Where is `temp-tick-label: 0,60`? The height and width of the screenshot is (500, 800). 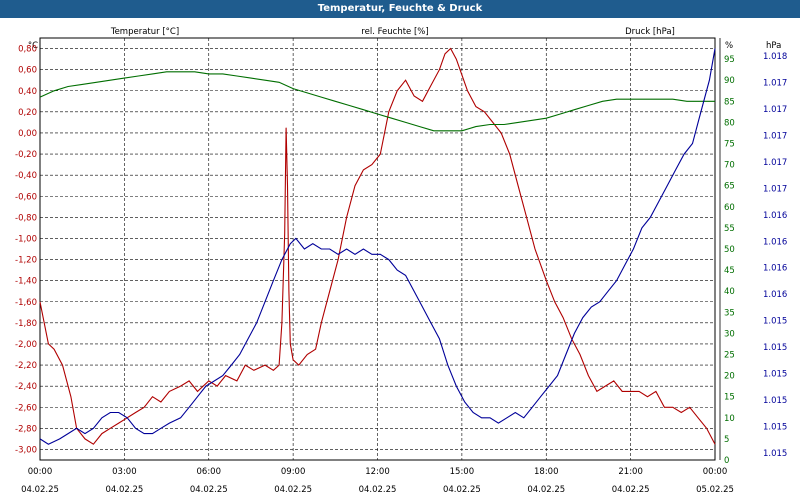
temp-tick-label: 0,60 is located at coordinates (27, 71).